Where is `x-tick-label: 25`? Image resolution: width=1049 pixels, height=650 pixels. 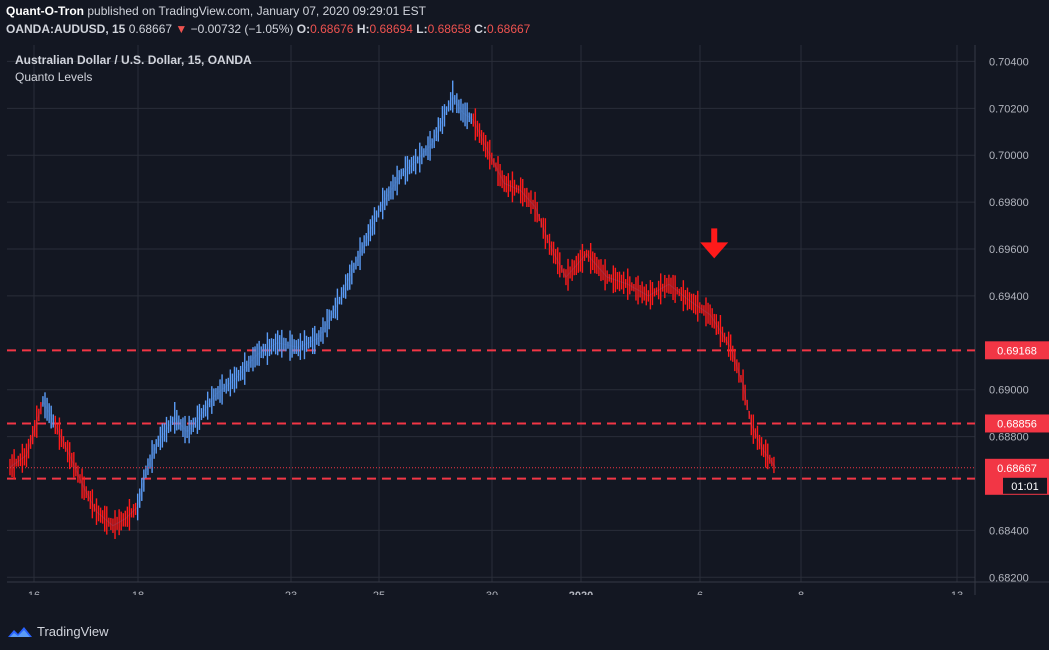 x-tick-label: 25 is located at coordinates (379, 592).